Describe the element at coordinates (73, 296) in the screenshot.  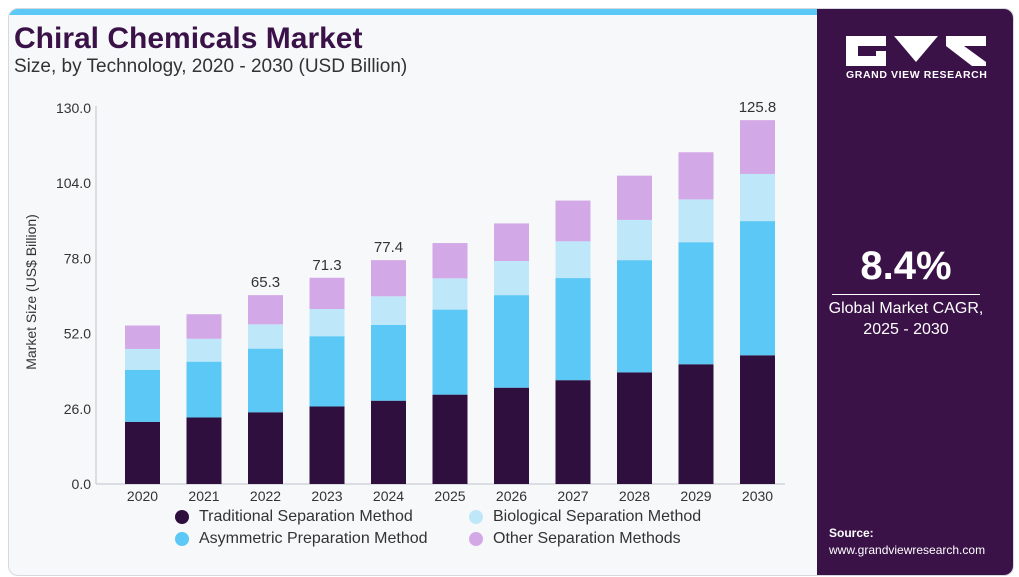
I see `y-tick-labels: 0.0 26.0 52.0 78.0 104.0 130.0` at that location.